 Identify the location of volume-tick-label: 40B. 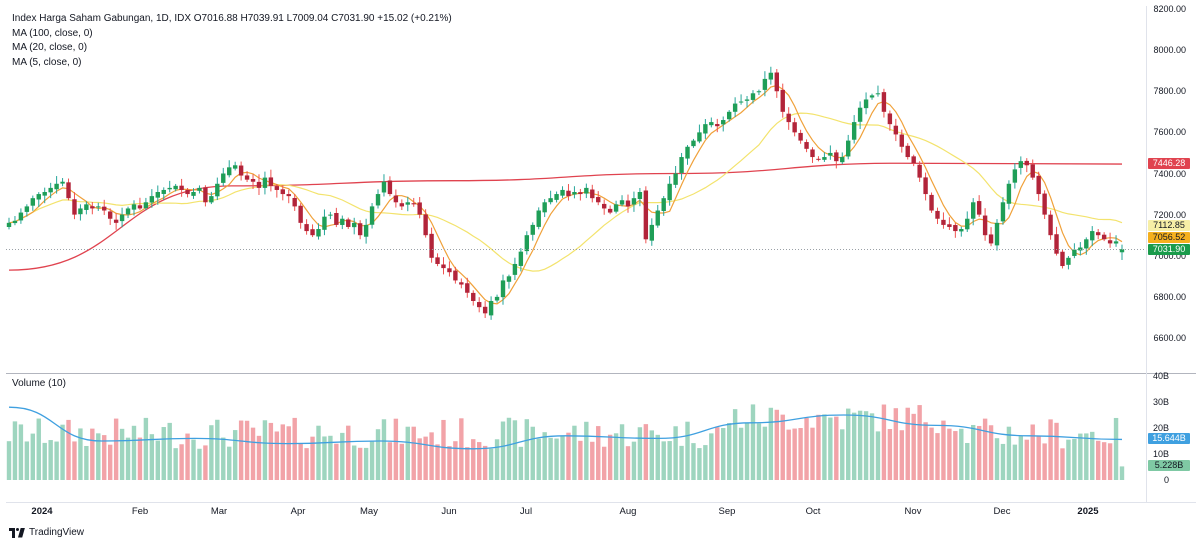
(1160, 376).